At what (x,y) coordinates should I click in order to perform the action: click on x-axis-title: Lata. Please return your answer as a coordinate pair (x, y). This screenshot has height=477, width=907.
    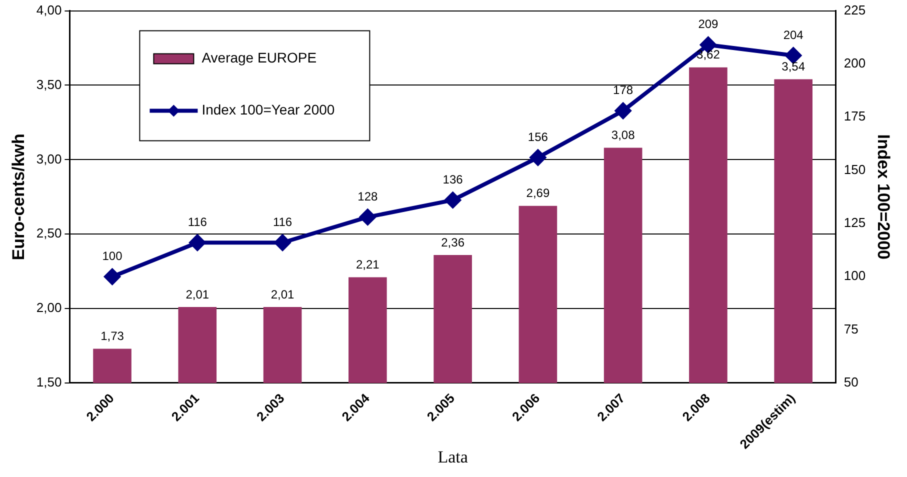
    Looking at the image, I should click on (453, 456).